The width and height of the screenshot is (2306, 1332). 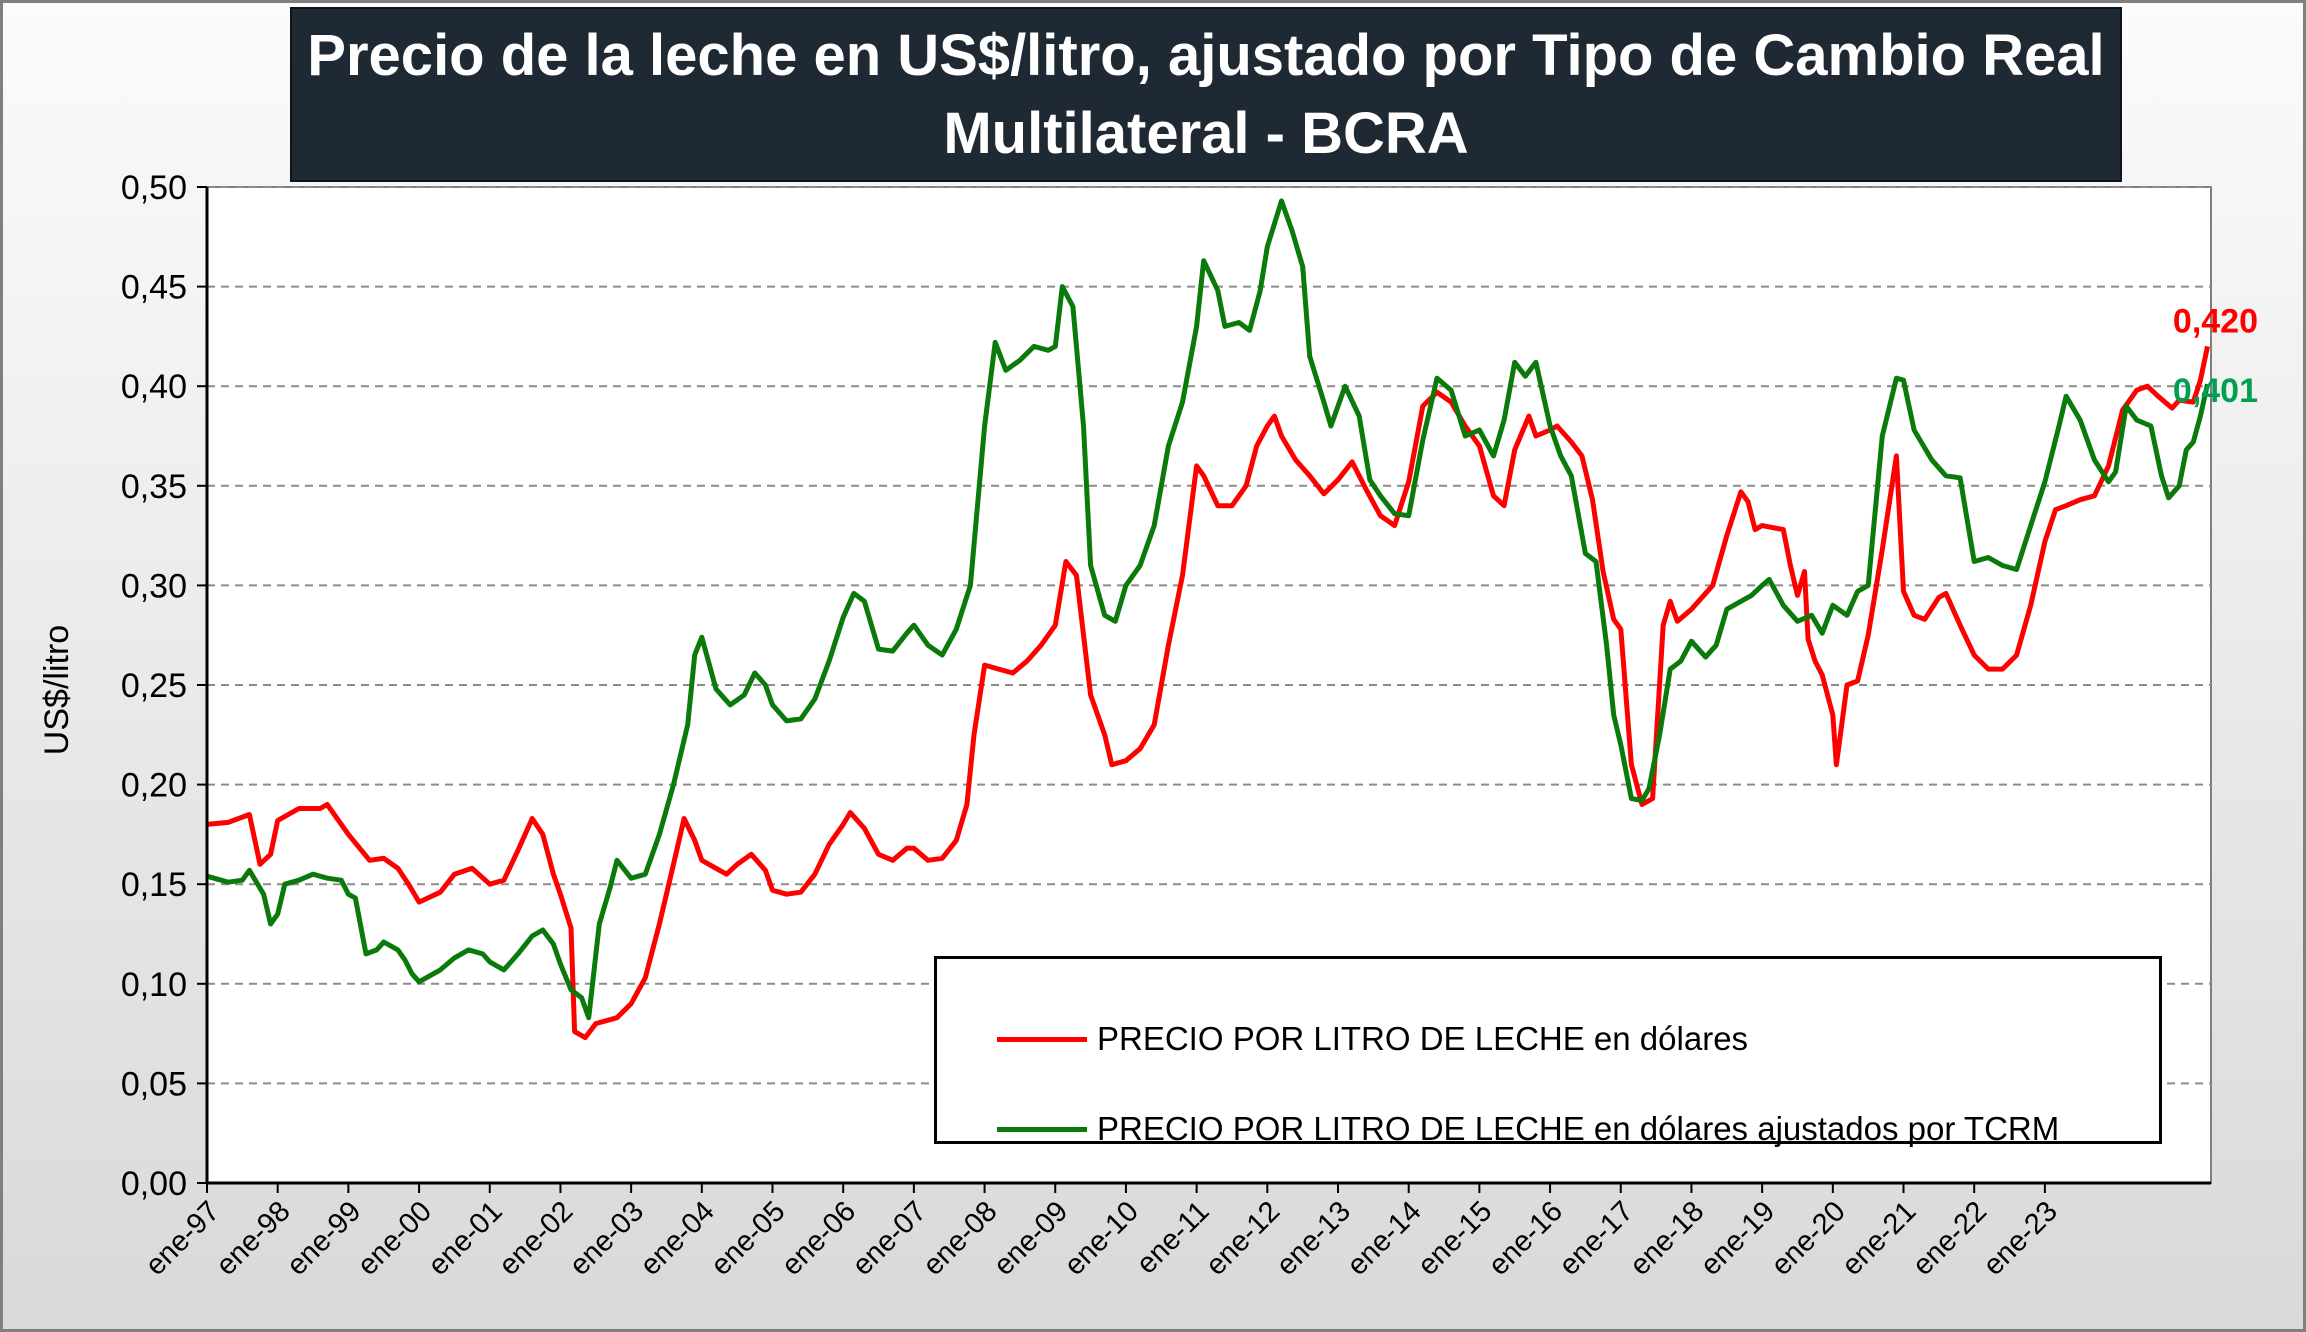 I want to click on x-tick-label: ene-07, so click(x=889, y=1238).